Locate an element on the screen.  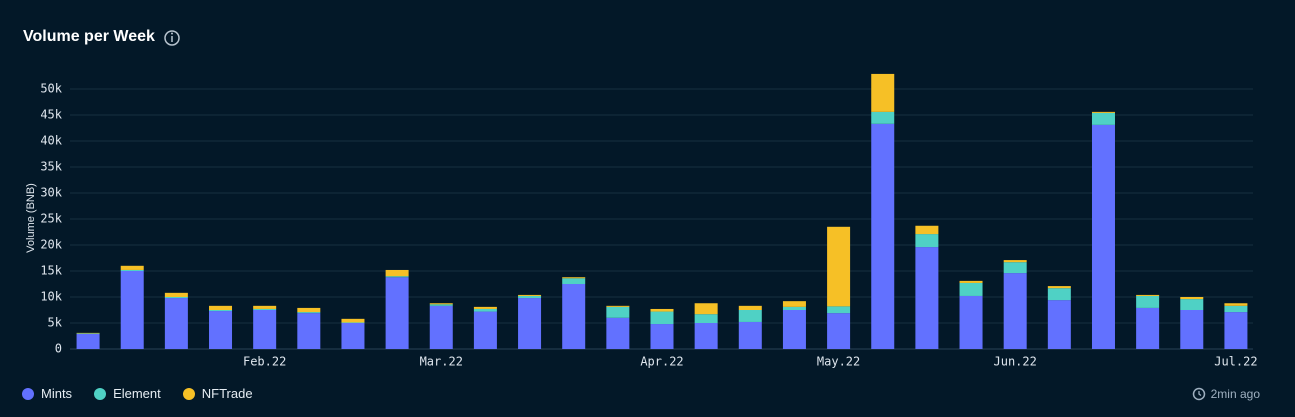
info-icon is located at coordinates (172, 38).